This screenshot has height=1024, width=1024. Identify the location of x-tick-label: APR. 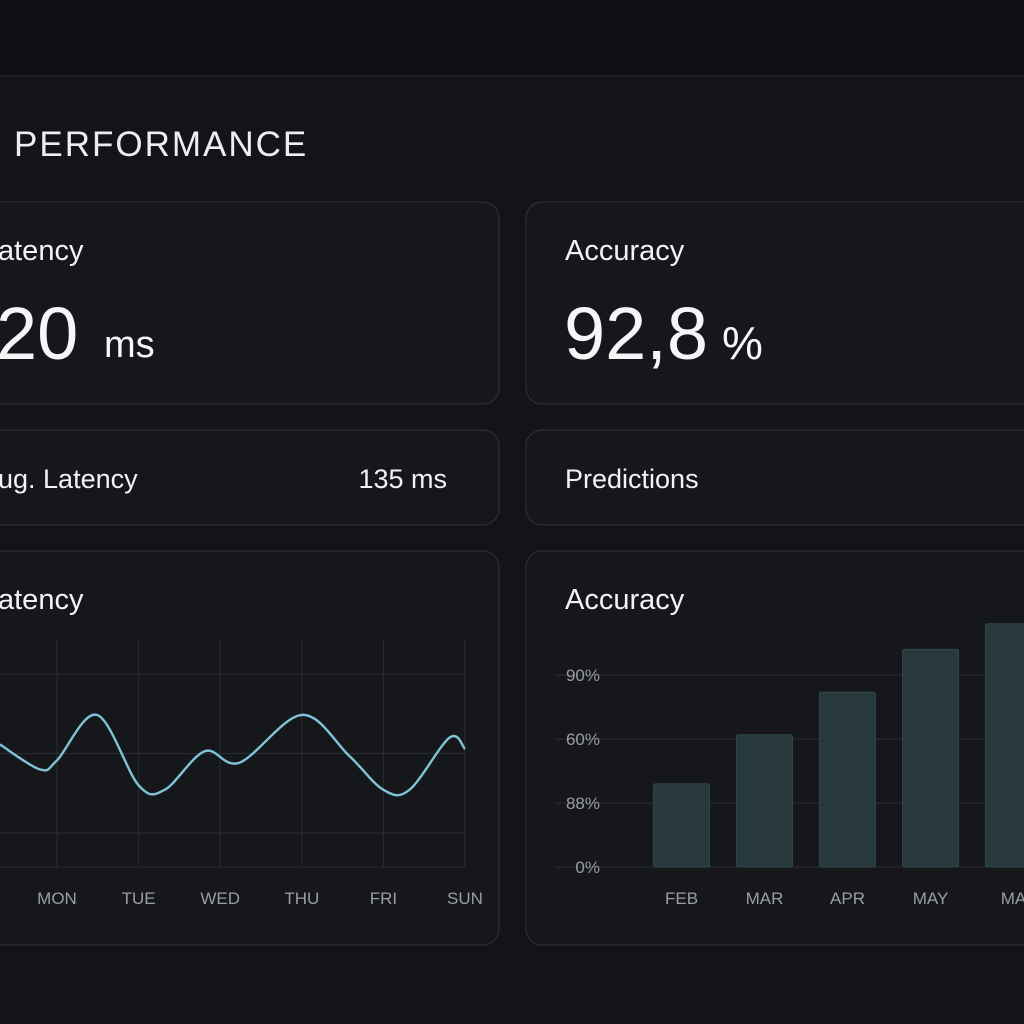
(847, 898).